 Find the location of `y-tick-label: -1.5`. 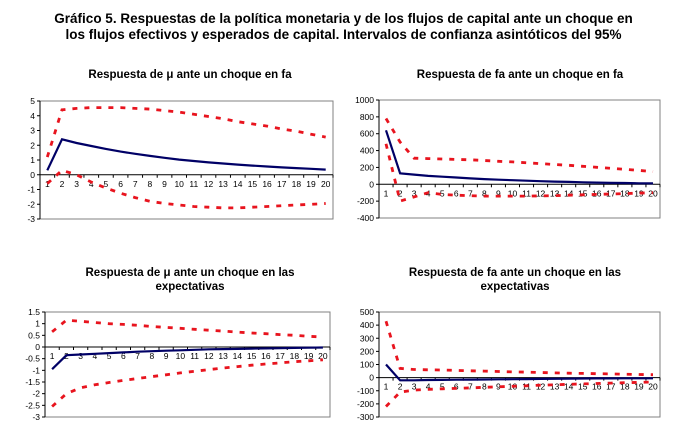

y-tick-label: -1.5 is located at coordinates (32, 382).